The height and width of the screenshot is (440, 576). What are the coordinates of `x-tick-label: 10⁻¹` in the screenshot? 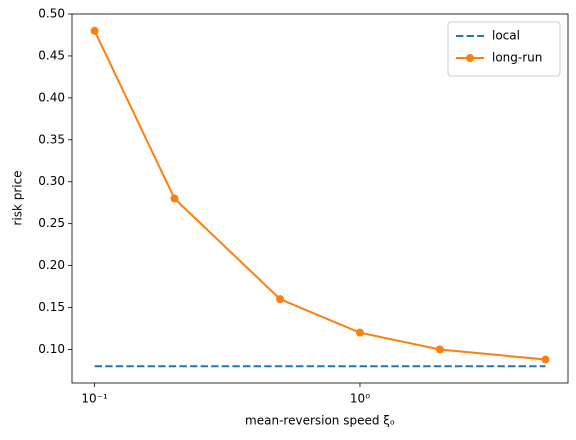 It's located at (94, 399).